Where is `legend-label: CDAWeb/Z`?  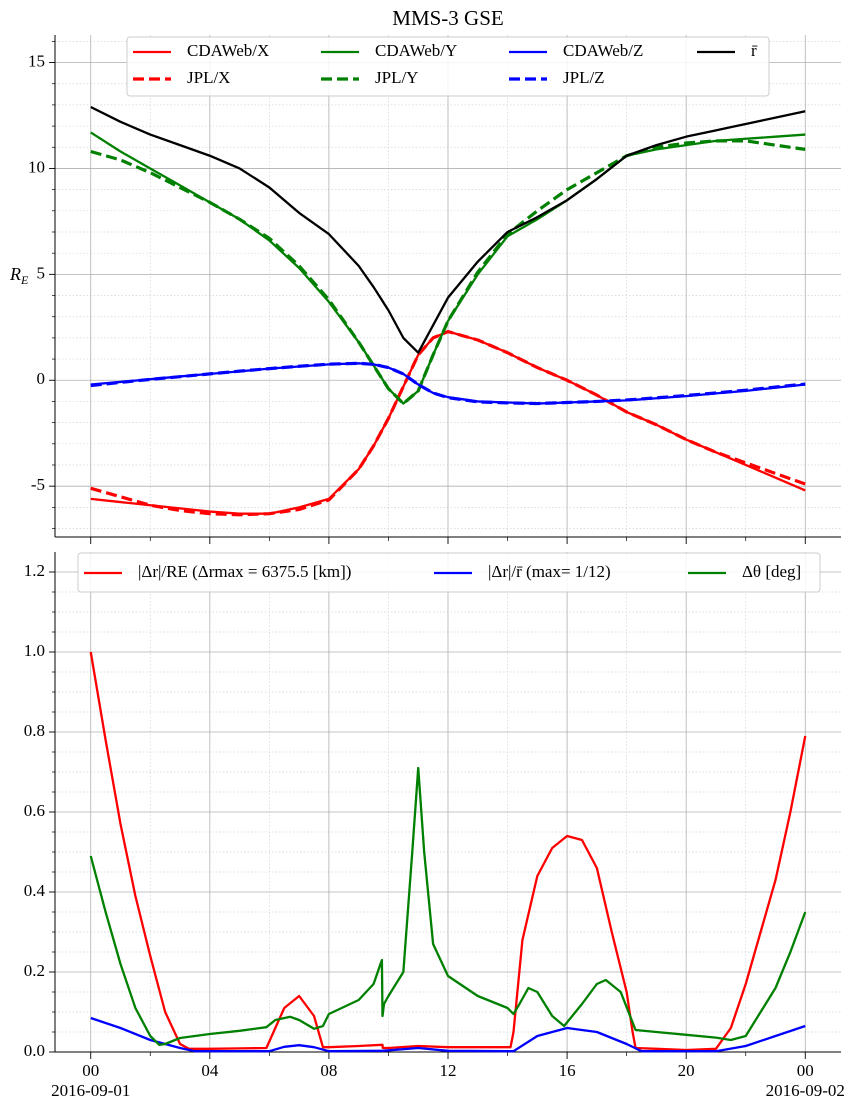 legend-label: CDAWeb/Z is located at coordinates (603, 50).